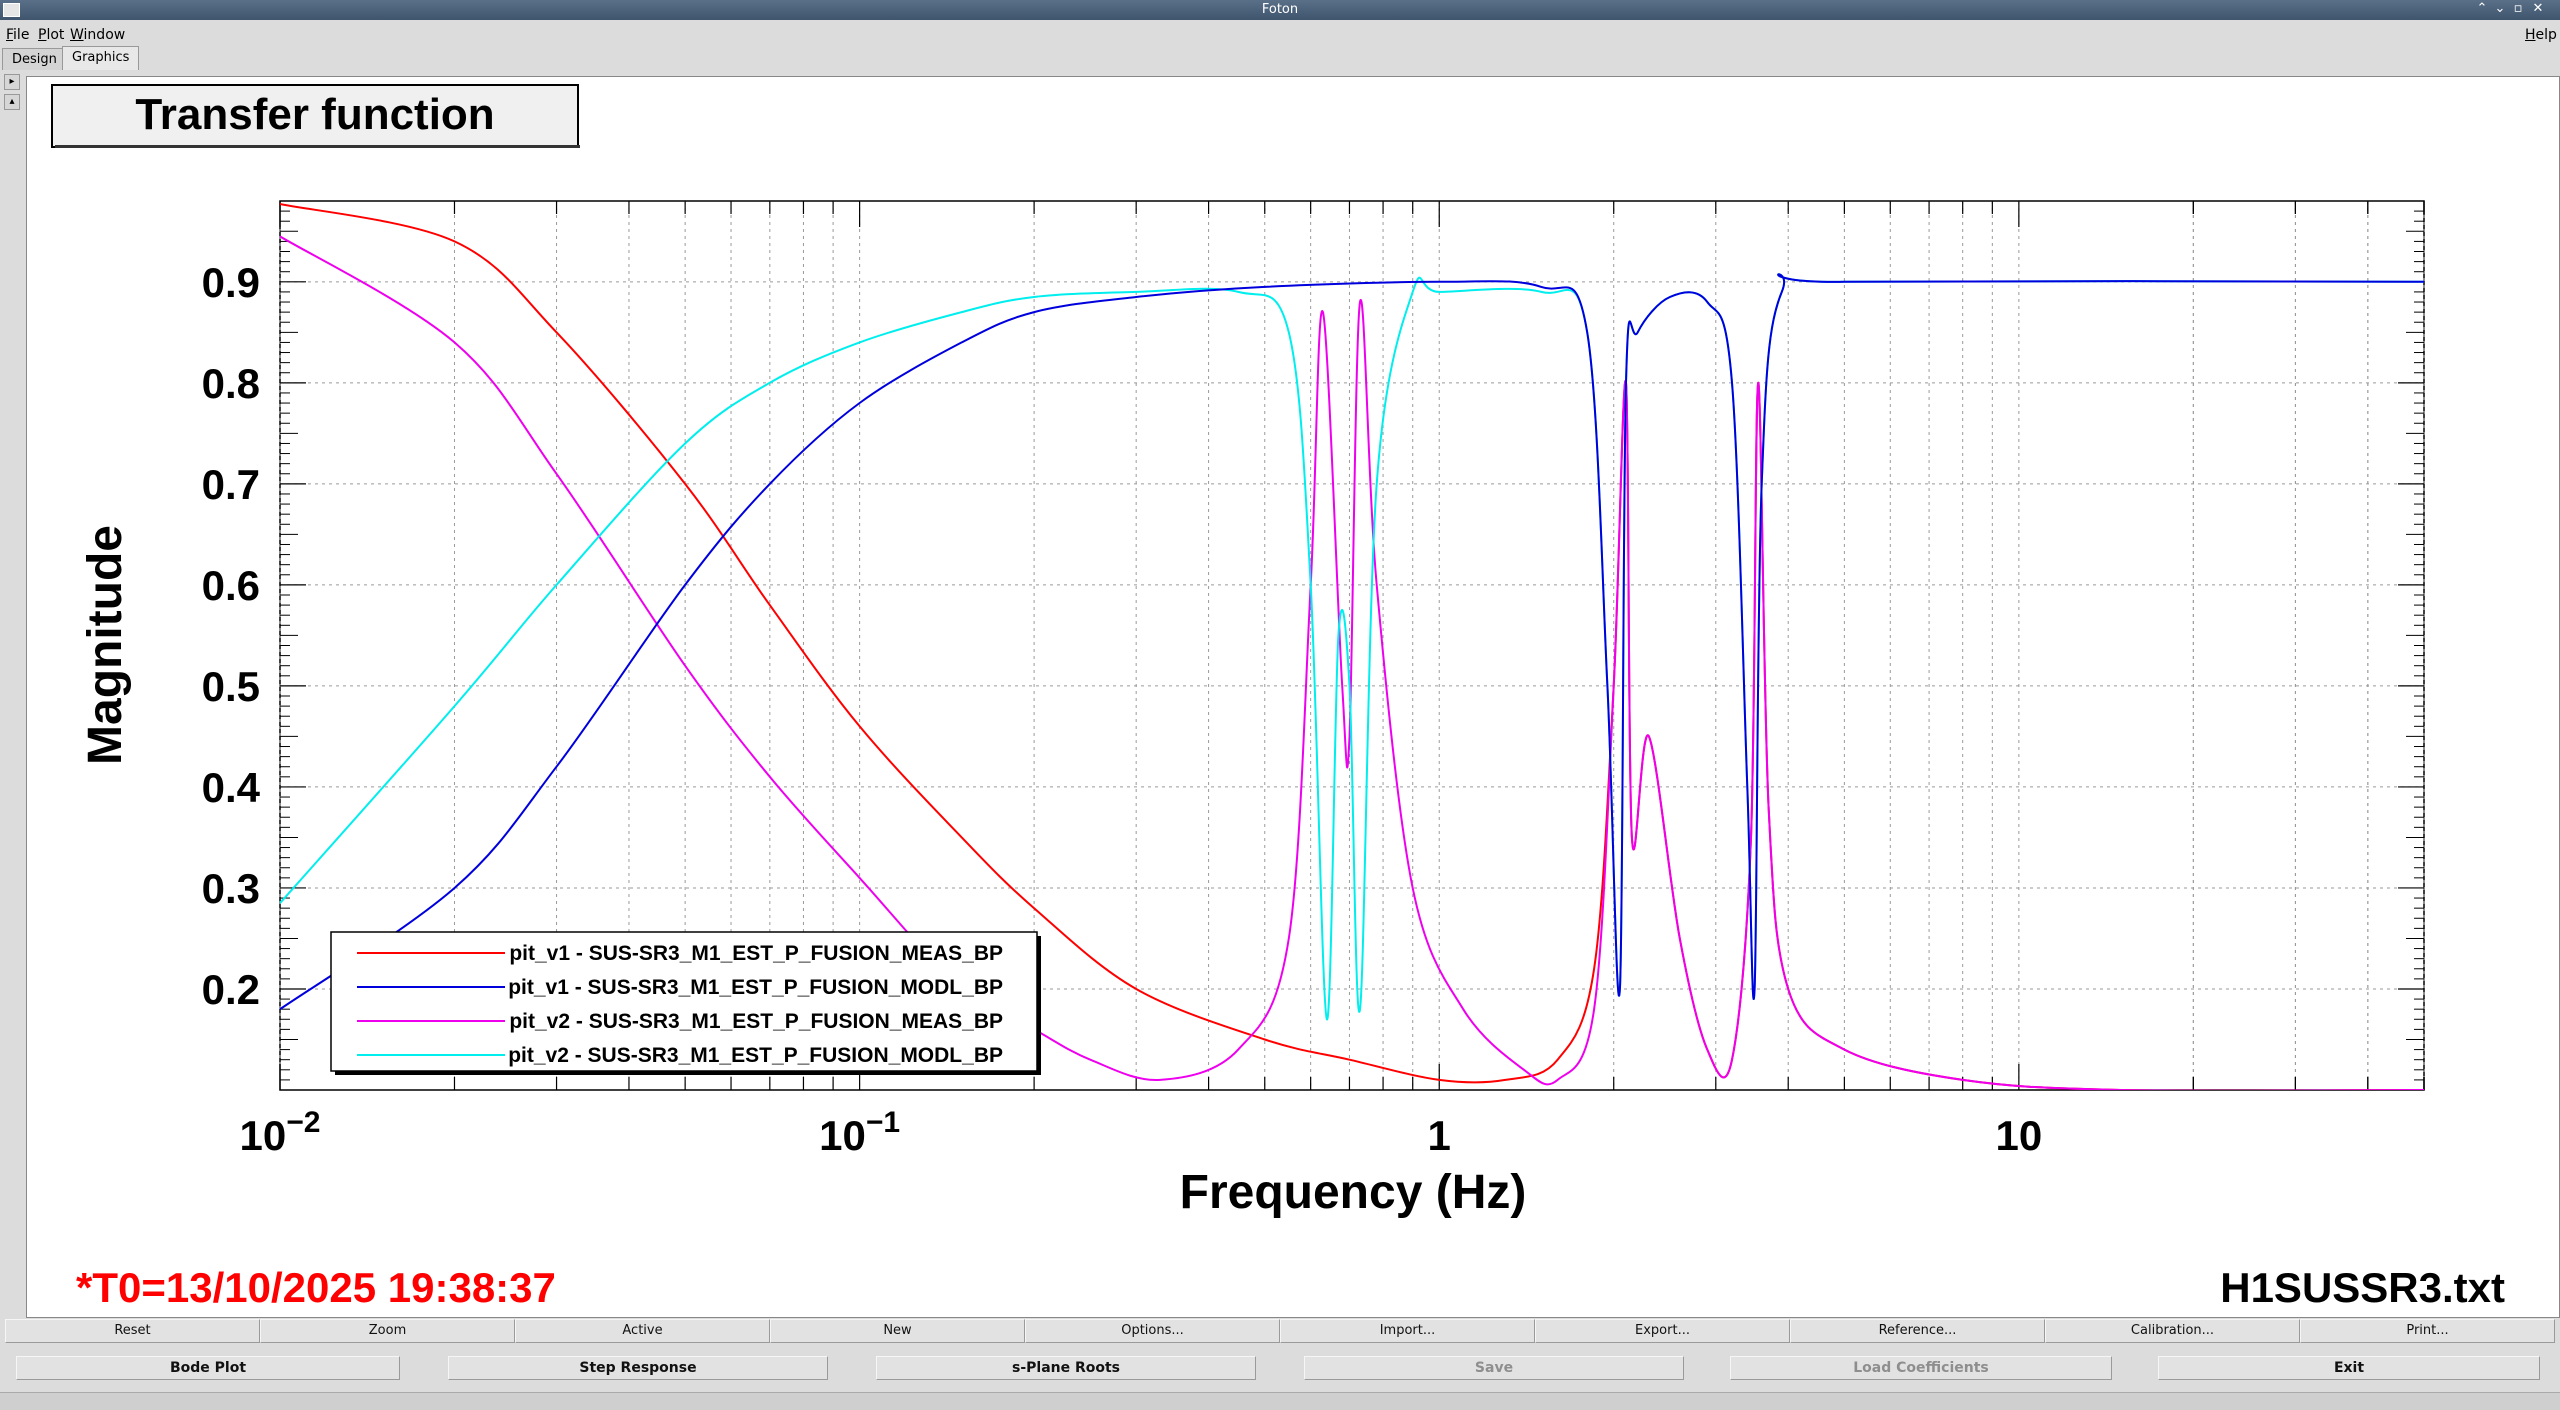 The width and height of the screenshot is (2560, 1410). Describe the element at coordinates (755, 987) in the screenshot. I see `legend-entry-1: pit_v1 - SUS-SR3_M1_EST_P_FUSION_MODL_BP` at that location.